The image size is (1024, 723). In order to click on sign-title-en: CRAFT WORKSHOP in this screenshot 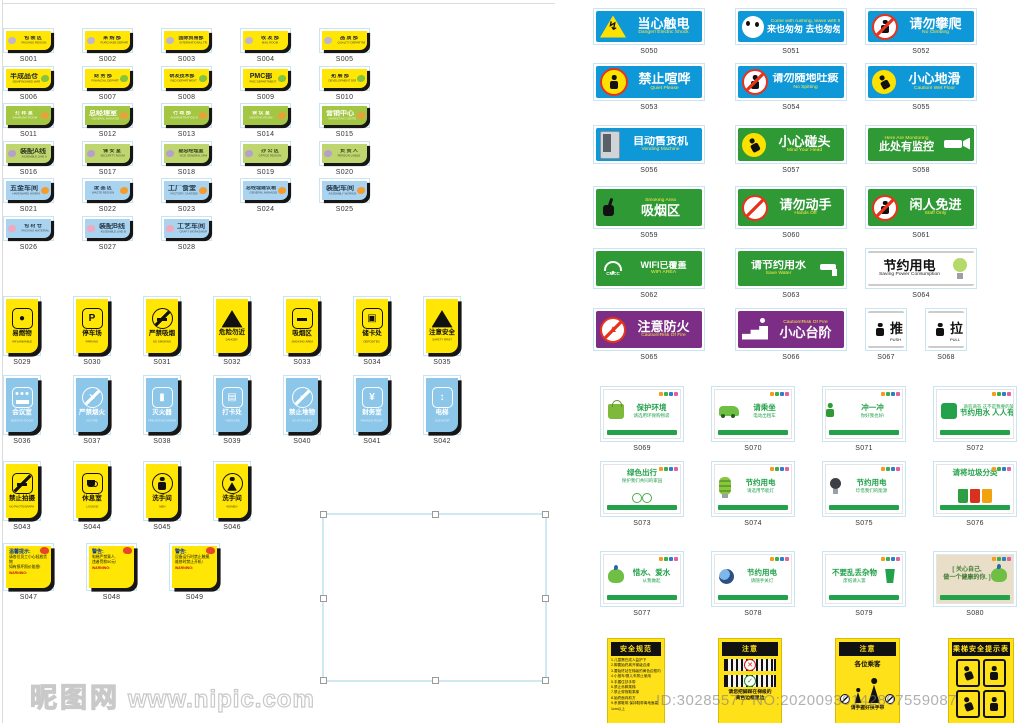, I will do `click(193, 231)`.